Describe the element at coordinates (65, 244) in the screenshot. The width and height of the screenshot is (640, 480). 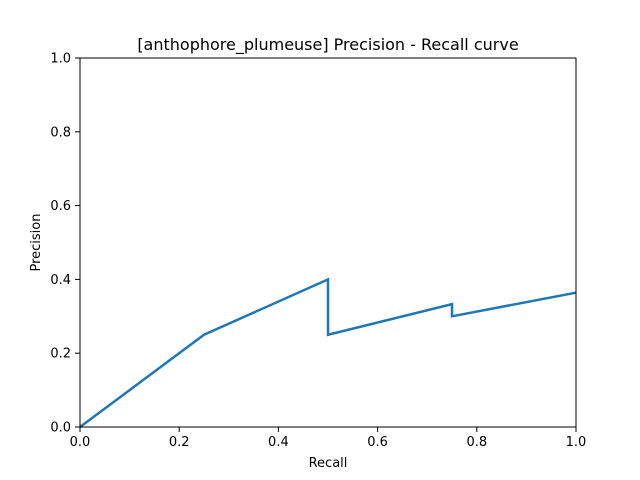
I see `y-axis: 0.0 0.2 0.4 0.6 0.8 1.0` at that location.